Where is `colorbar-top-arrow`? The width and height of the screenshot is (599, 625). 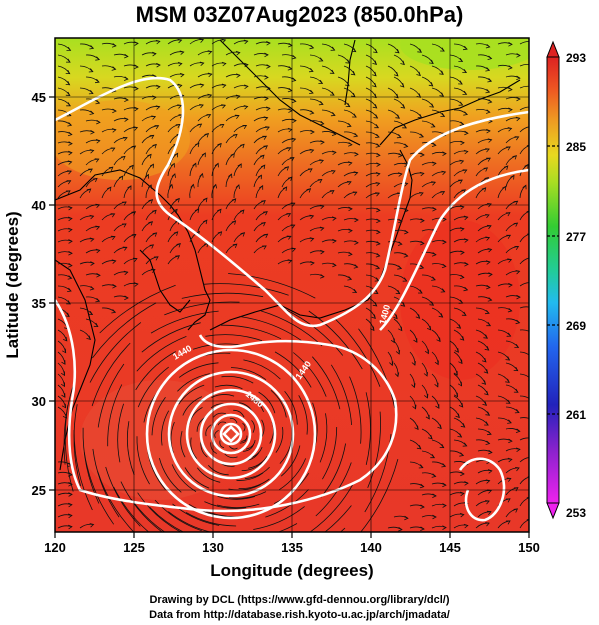 colorbar-top-arrow is located at coordinates (553, 49).